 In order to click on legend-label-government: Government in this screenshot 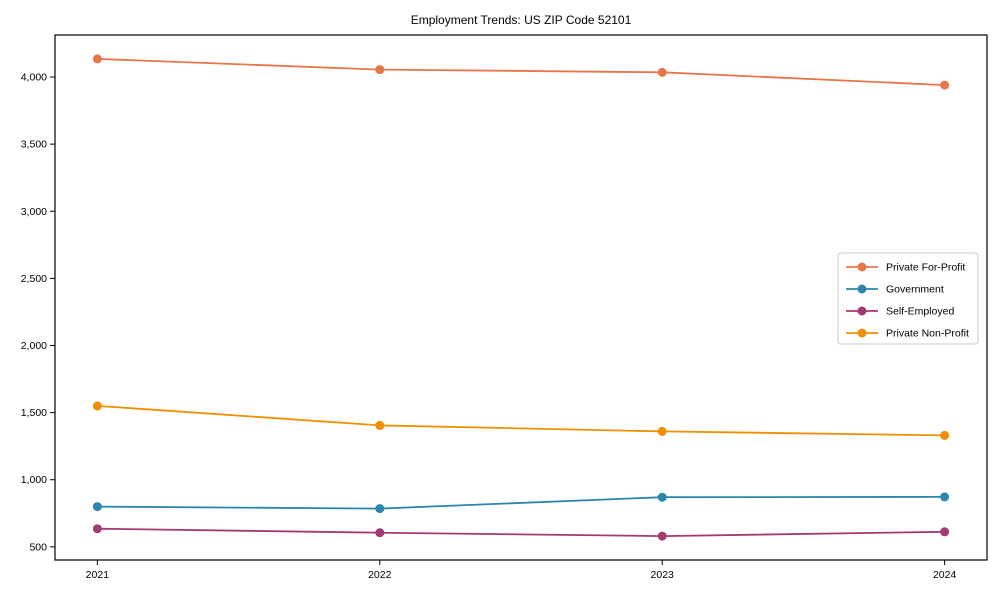, I will do `click(915, 290)`.